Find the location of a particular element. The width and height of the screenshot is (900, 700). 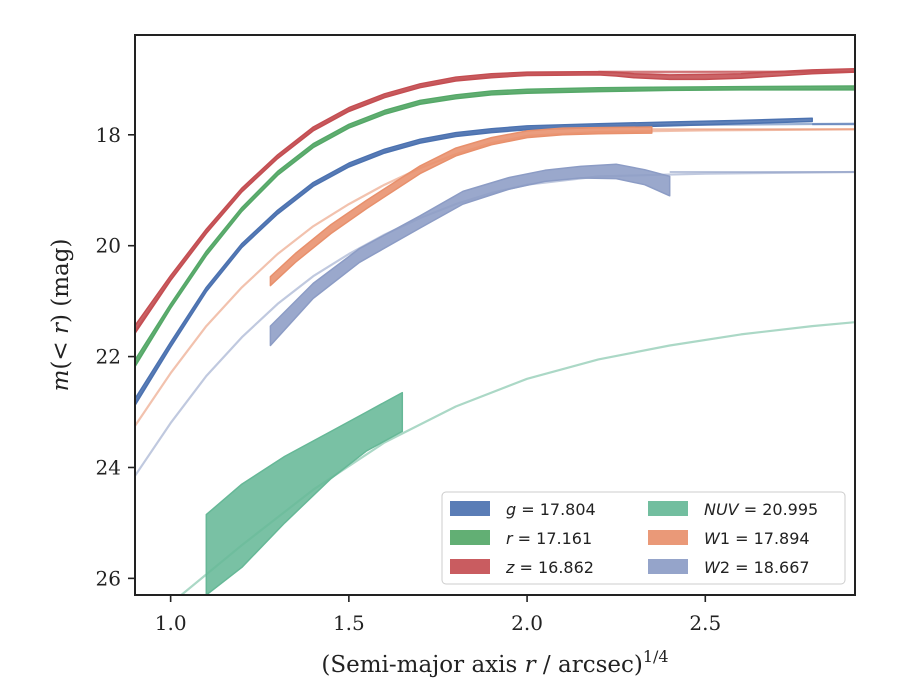

legend-swatch-g is located at coordinates (470, 508).